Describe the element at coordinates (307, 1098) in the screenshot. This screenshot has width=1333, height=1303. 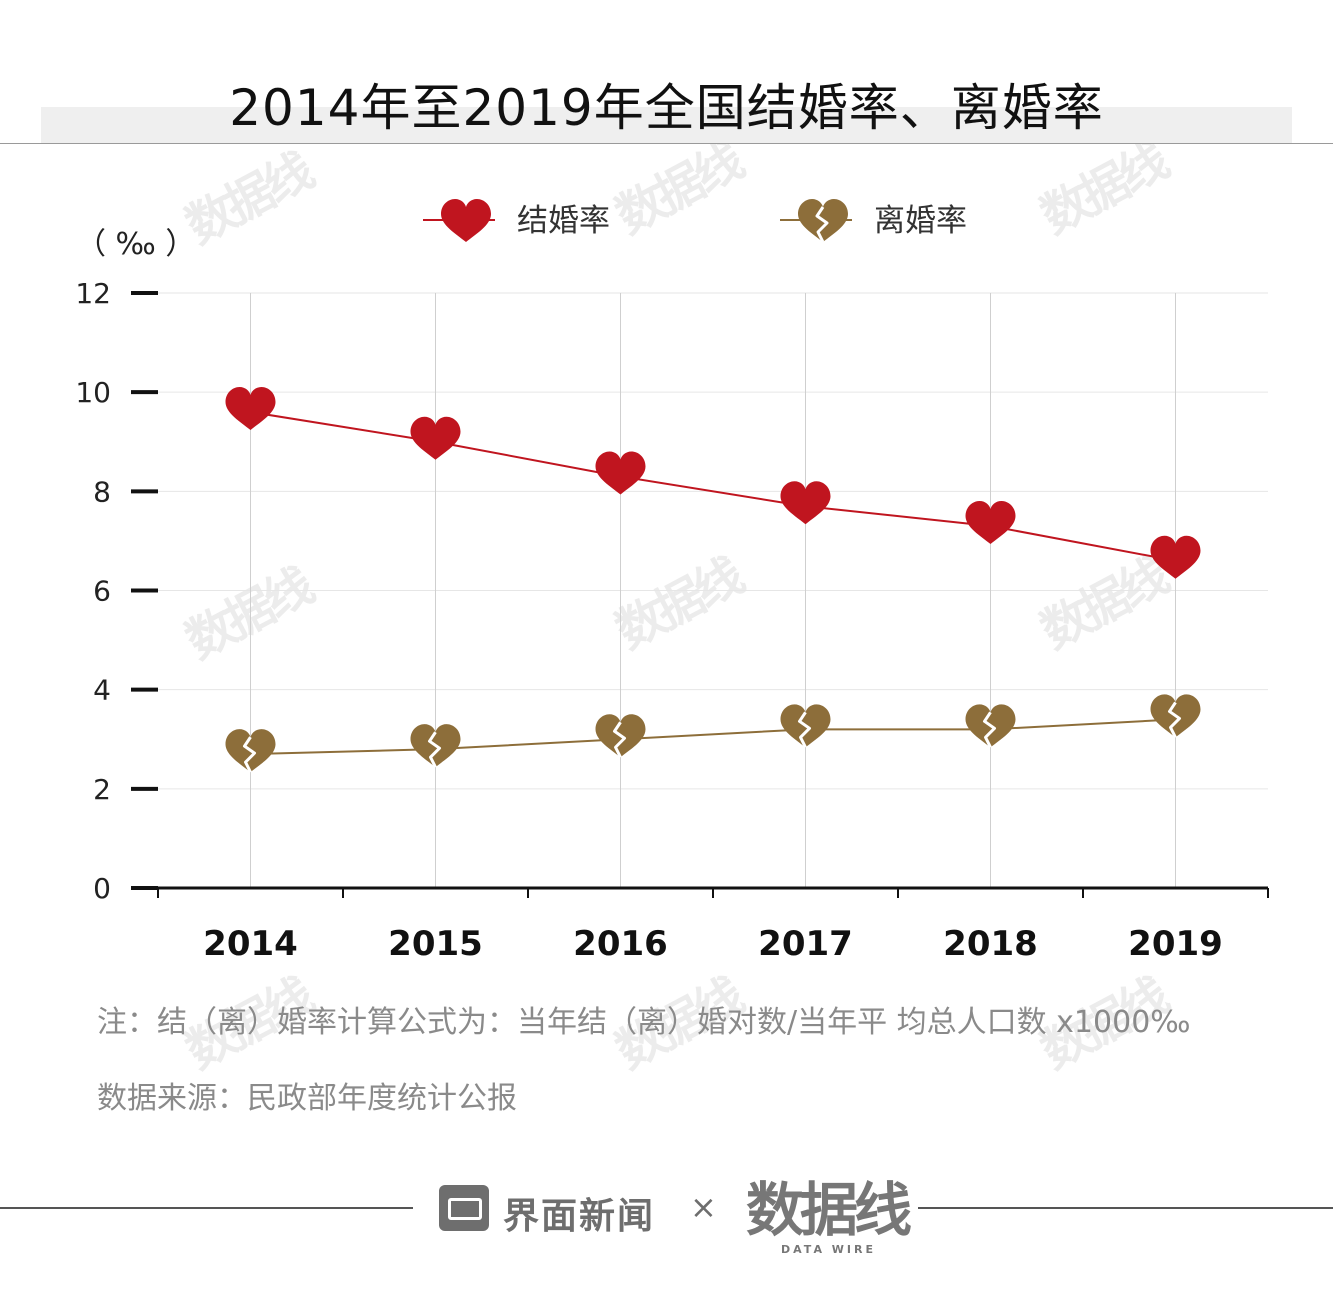
I see `data-source: 数据来源：民政部年度统计公报` at that location.